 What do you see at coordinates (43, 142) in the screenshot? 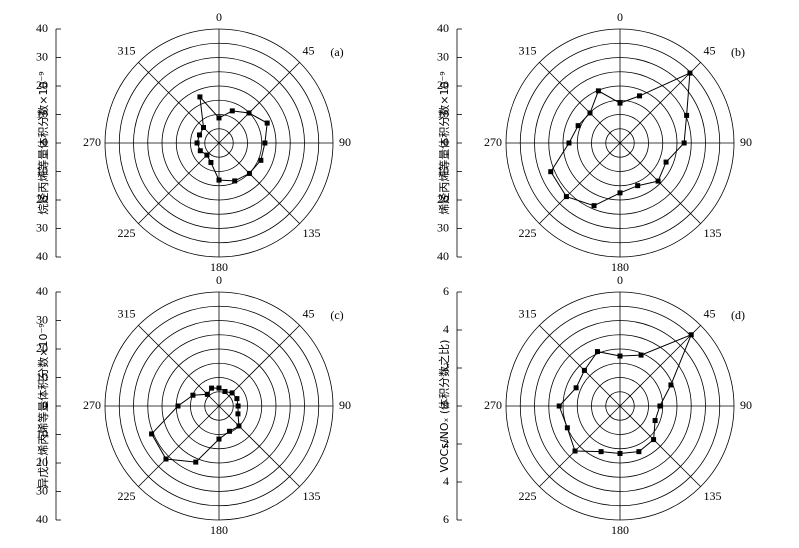
I see `y-axis-title: 烷烃丙烯等量体积分数×10⁻⁹` at bounding box center [43, 142].